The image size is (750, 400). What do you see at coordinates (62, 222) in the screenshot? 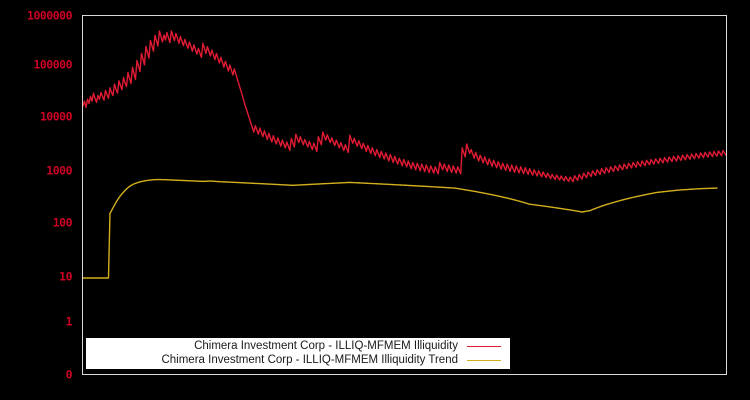
I see `y-tick-label: 100` at bounding box center [62, 222].